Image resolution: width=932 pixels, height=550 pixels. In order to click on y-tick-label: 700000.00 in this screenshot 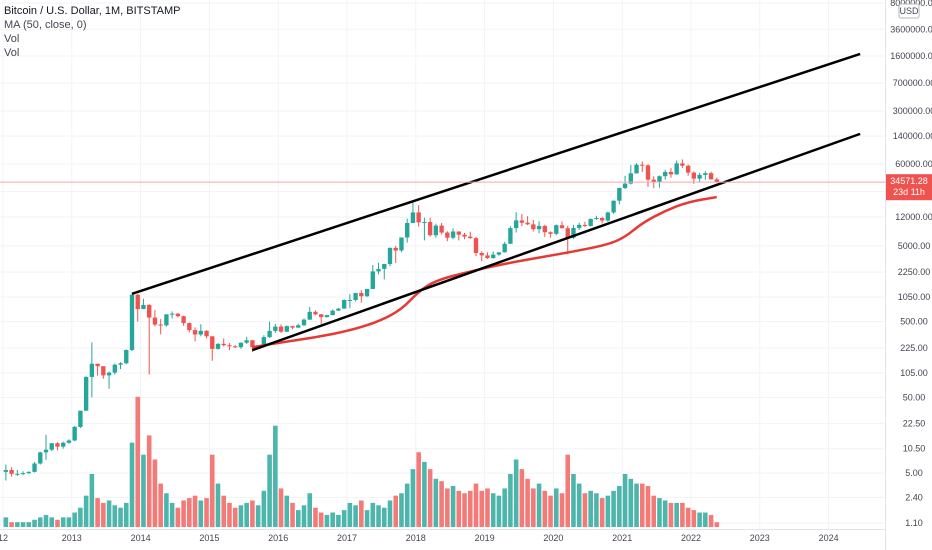, I will do `click(912, 83)`.